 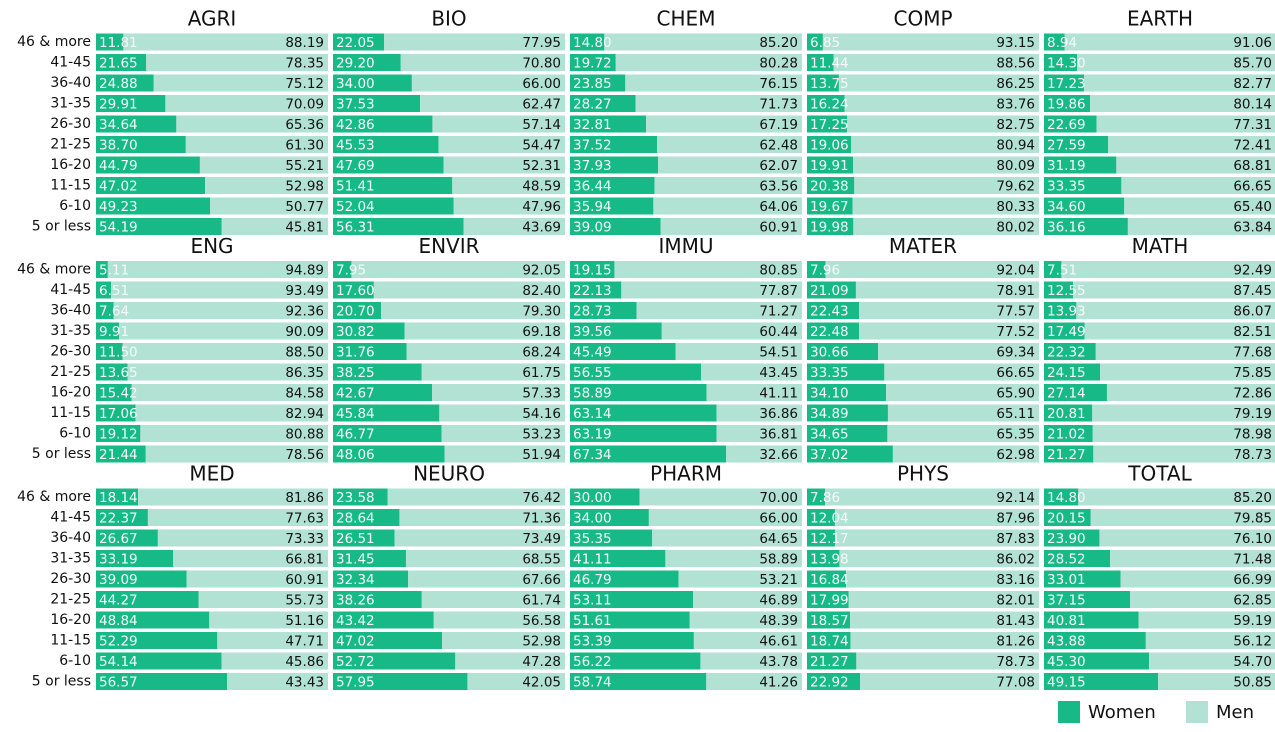 I want to click on men-value-label: 80.85, so click(x=778, y=271).